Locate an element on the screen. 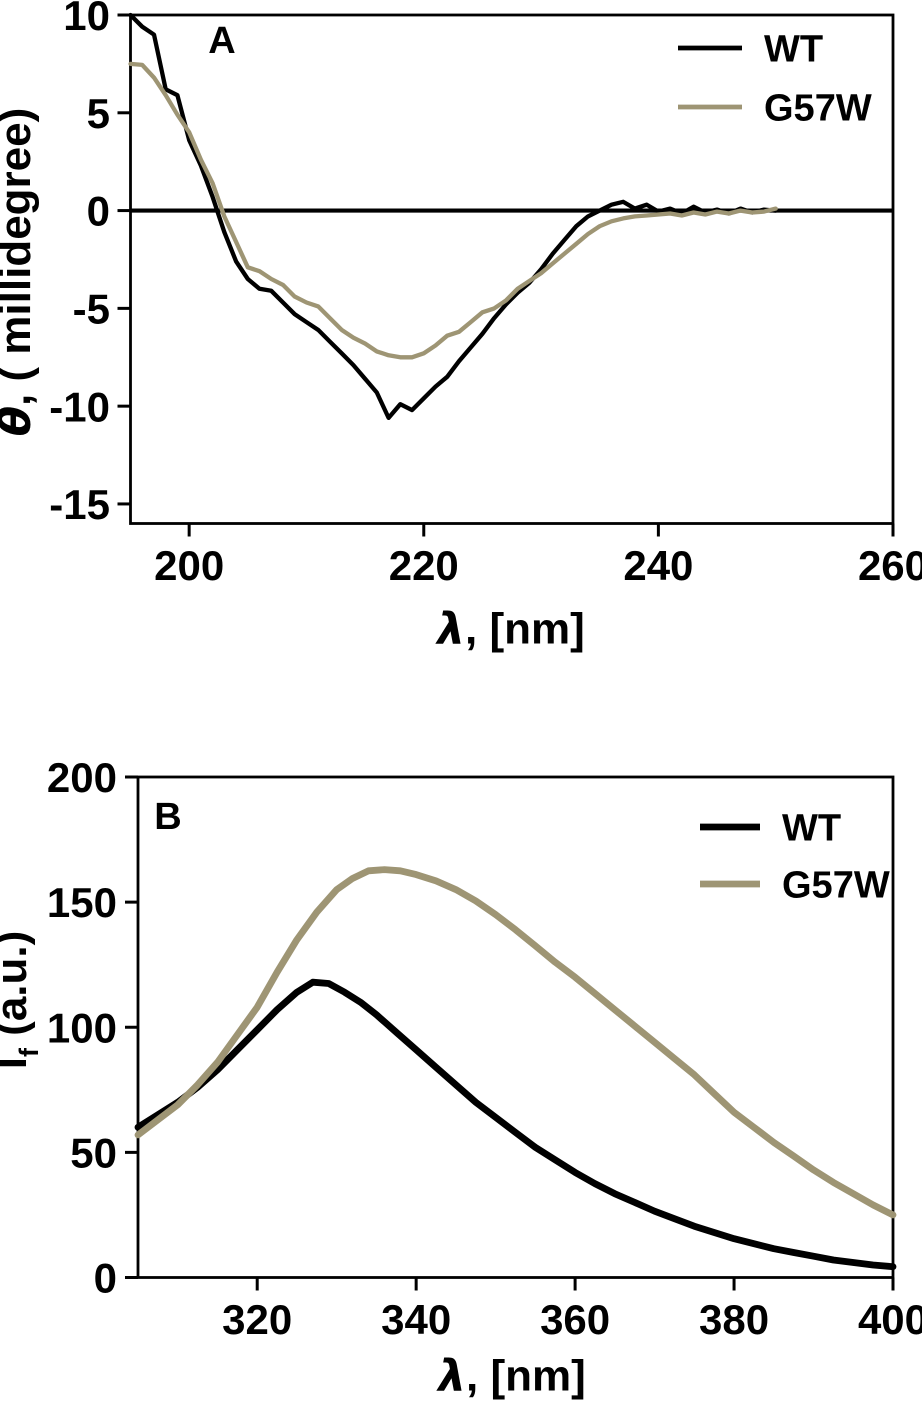  panel-b-legend-label-g57w: G57W is located at coordinates (836, 885).